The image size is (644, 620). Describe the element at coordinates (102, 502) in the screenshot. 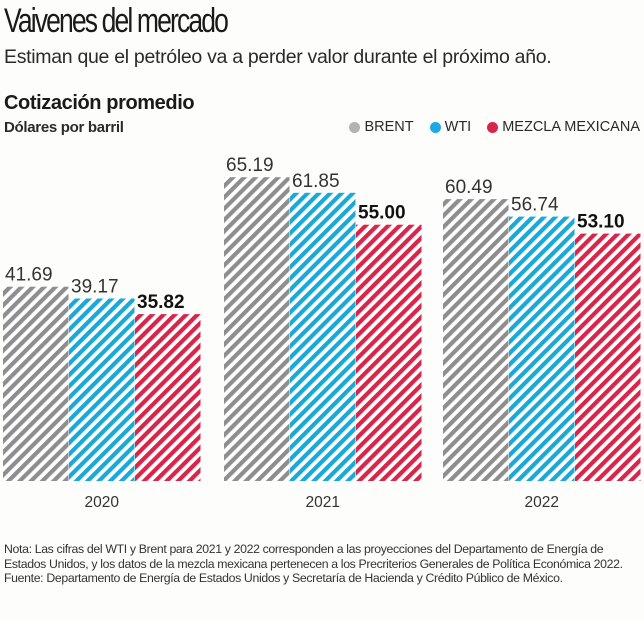

I see `x-tick-label-2020: 2020` at that location.